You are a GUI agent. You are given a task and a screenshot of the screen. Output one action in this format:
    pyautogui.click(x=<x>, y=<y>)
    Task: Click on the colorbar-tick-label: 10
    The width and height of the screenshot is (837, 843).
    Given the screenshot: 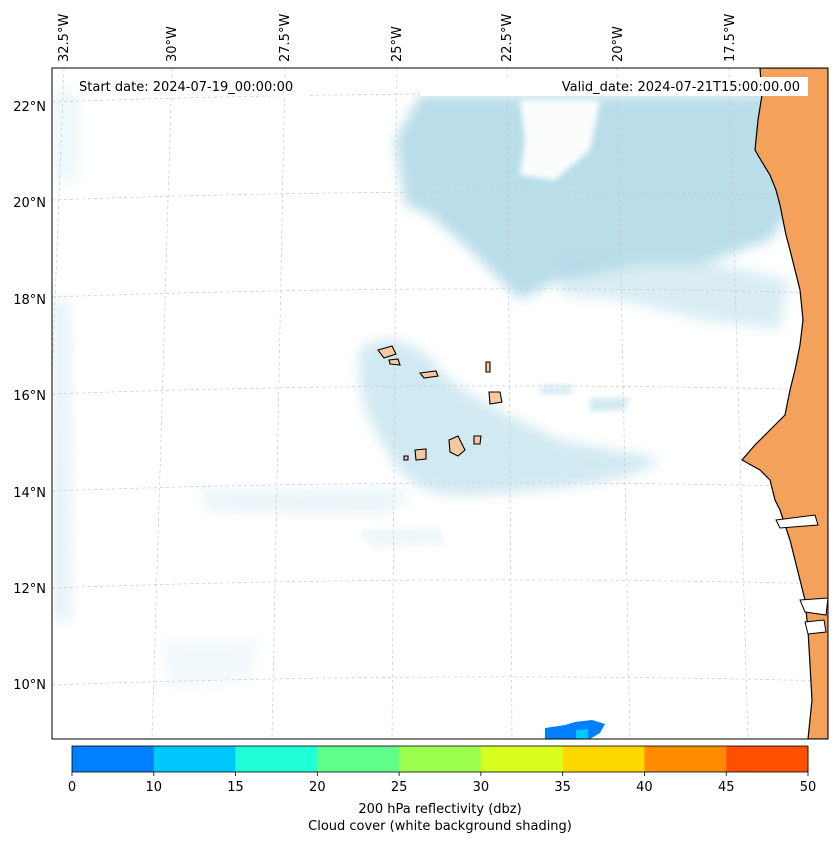 What is the action you would take?
    pyautogui.click(x=154, y=787)
    